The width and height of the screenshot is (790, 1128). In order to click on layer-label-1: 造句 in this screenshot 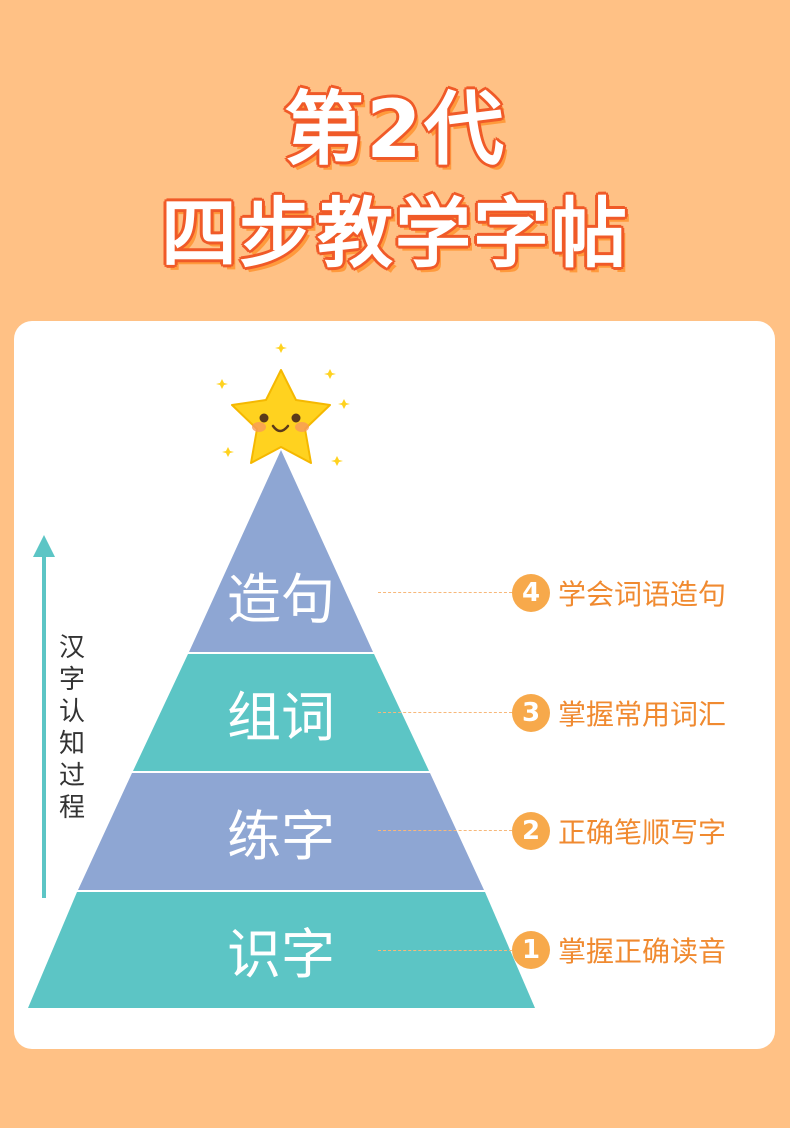, I will do `click(281, 599)`.